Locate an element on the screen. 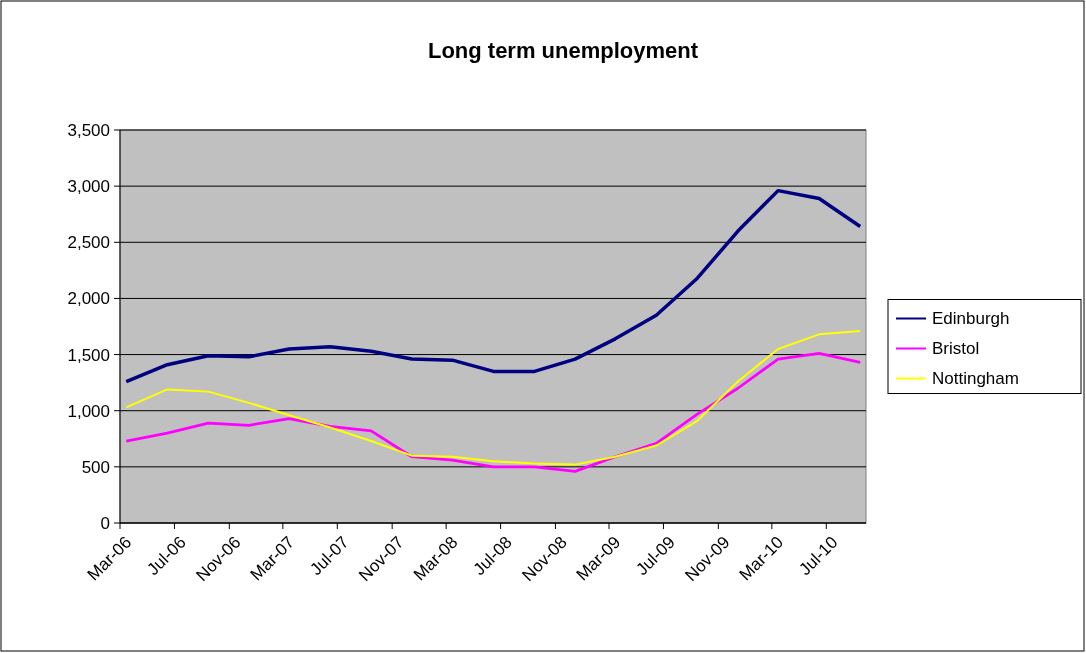 The image size is (1086, 653). y-tick-label: 2,000 is located at coordinates (88, 299).